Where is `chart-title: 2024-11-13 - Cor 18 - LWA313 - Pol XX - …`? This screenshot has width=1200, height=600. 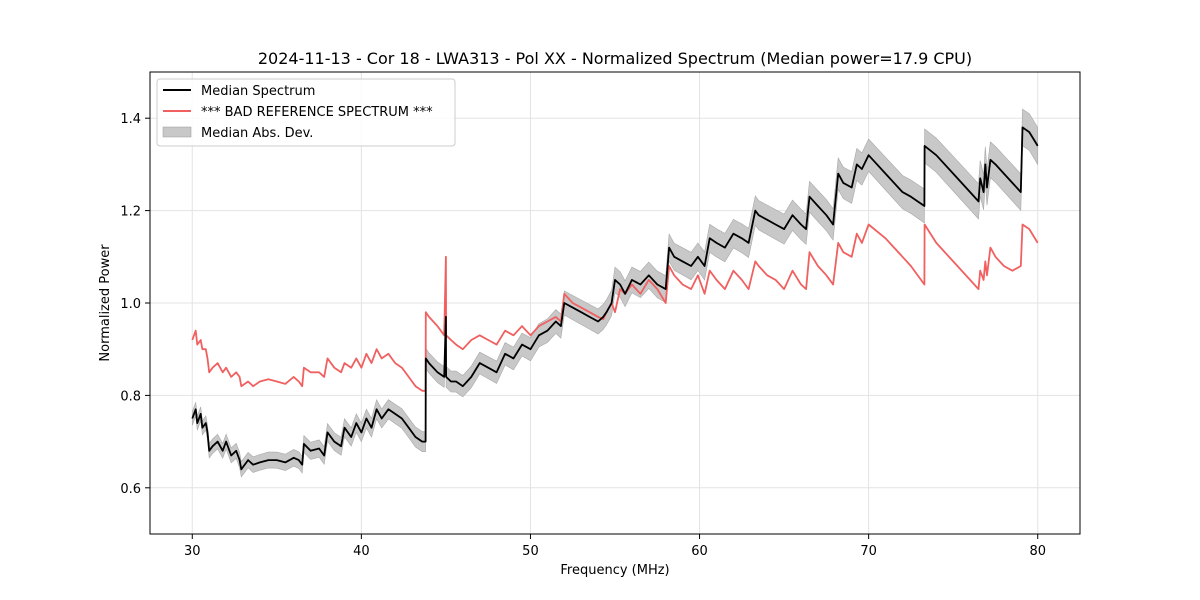
chart-title: 2024-11-13 - Cor 18 - LWA313 - Pol XX - … is located at coordinates (615, 58).